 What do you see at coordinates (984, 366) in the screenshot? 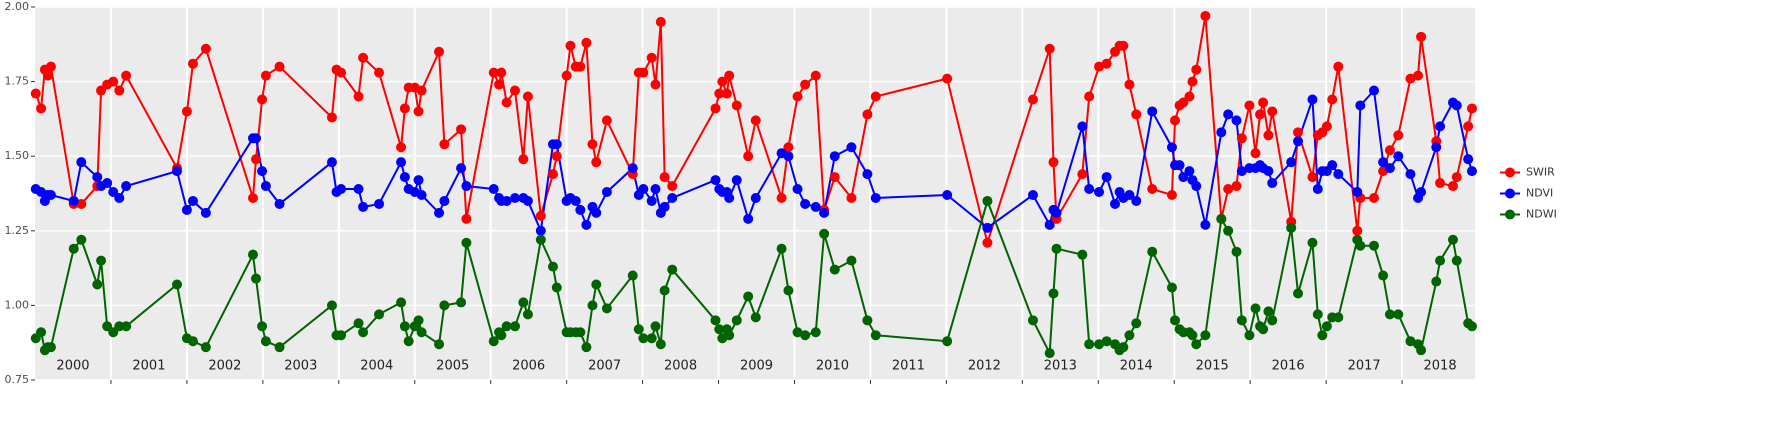
I see `x-tick-label: 2012` at bounding box center [984, 366].